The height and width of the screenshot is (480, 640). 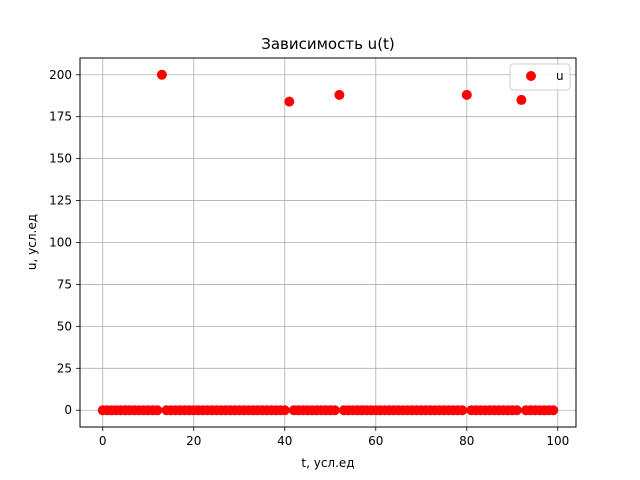 What do you see at coordinates (103, 441) in the screenshot?
I see `x-tick-label: 0` at bounding box center [103, 441].